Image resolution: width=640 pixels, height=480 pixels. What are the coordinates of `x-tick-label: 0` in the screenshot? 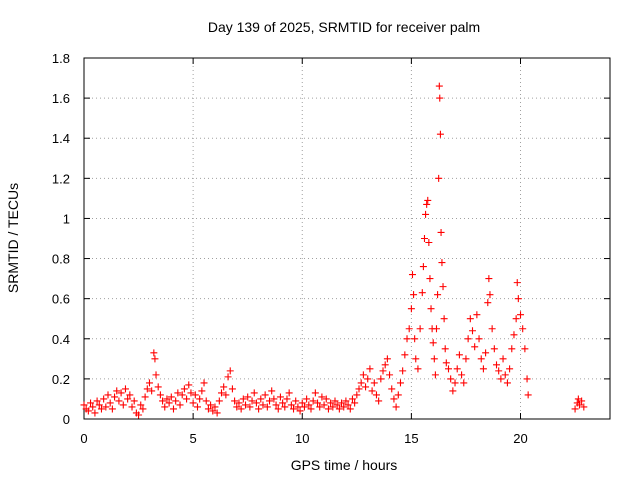 It's located at (83, 438).